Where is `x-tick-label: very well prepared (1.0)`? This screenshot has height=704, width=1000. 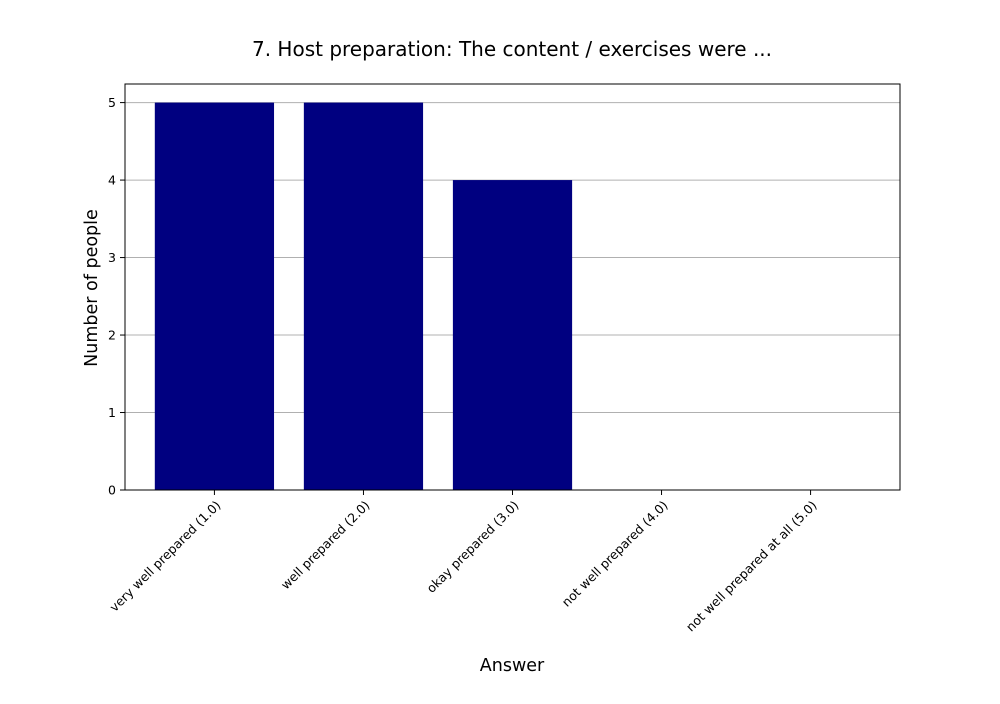 x-tick-label: very well prepared (1.0) is located at coordinates (164, 556).